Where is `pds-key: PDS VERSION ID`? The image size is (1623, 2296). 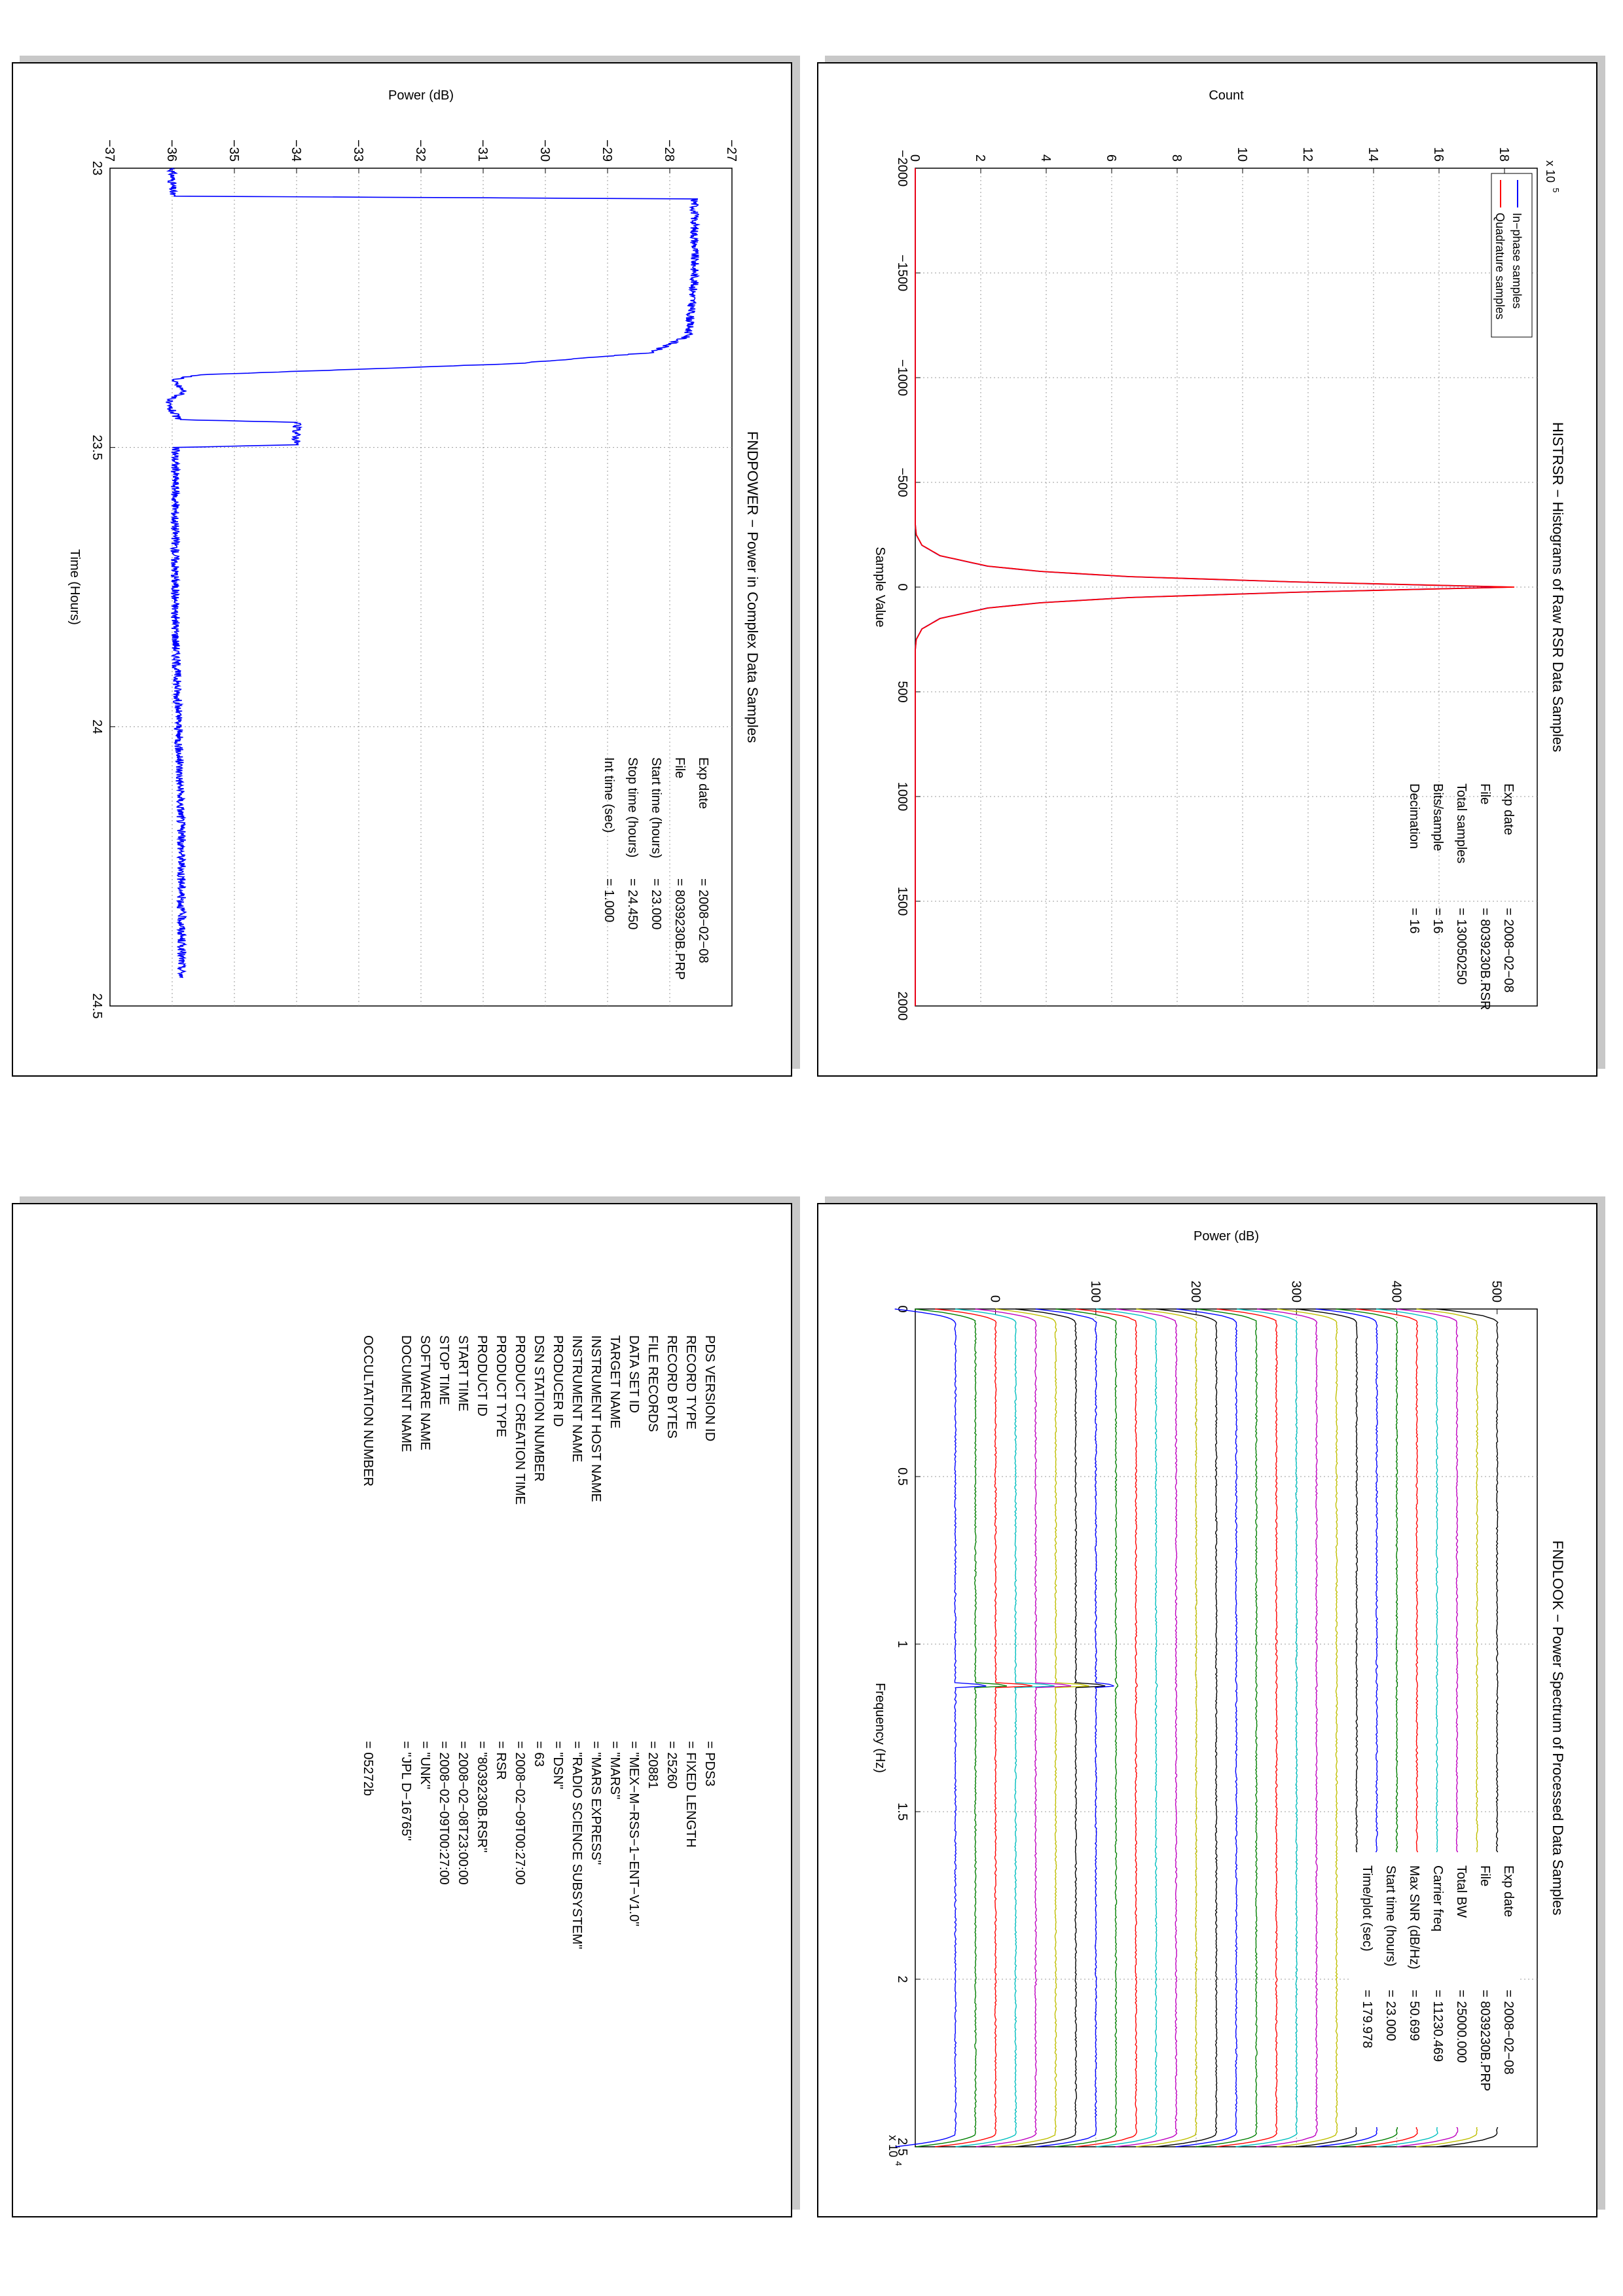 pds-key: PDS VERSION ID is located at coordinates (709, 1388).